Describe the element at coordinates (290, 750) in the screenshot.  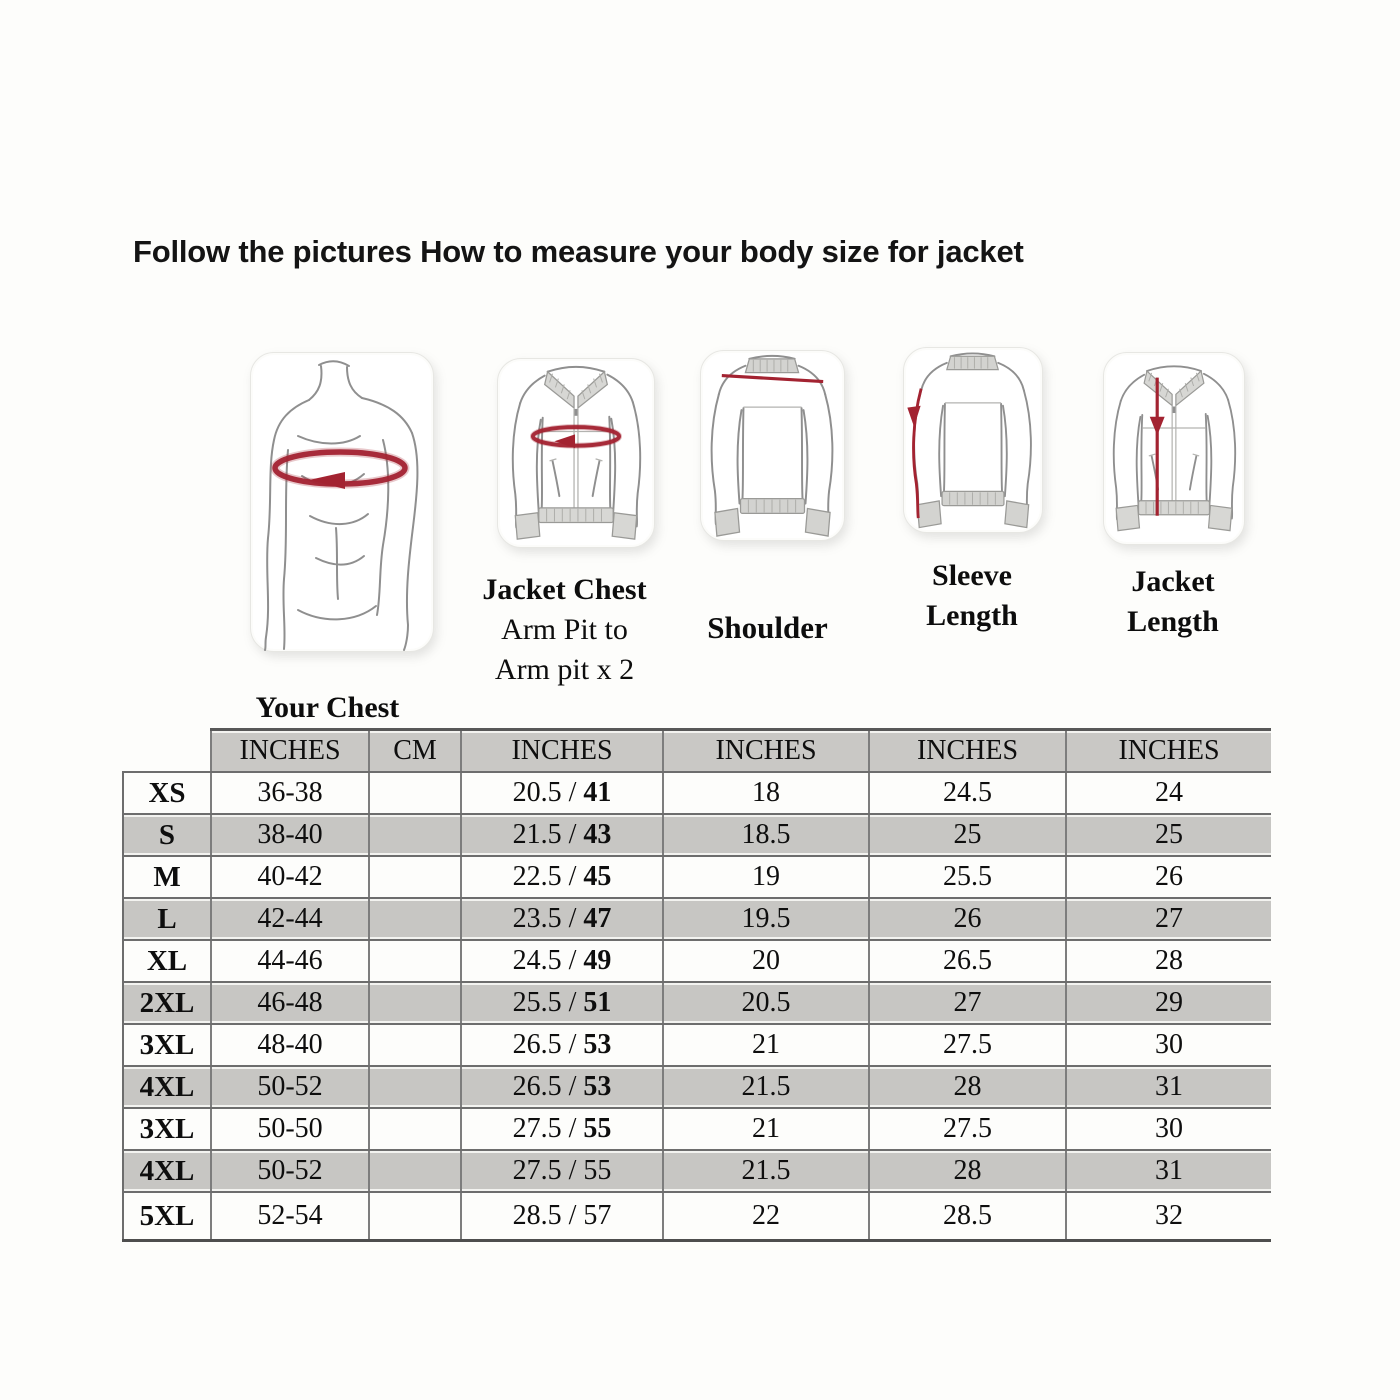
I see `header-chest-inches: INCHES` at that location.